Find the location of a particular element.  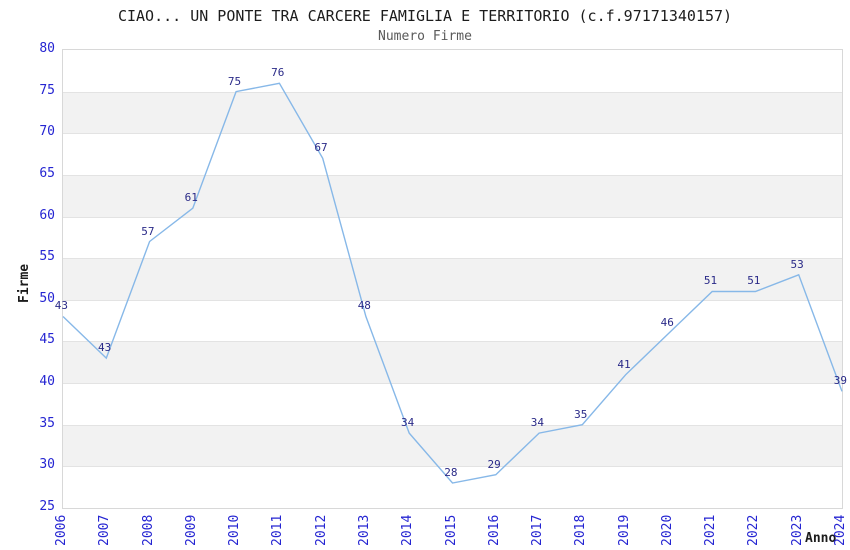

x-tick-label: 2022 is located at coordinates (754, 530).